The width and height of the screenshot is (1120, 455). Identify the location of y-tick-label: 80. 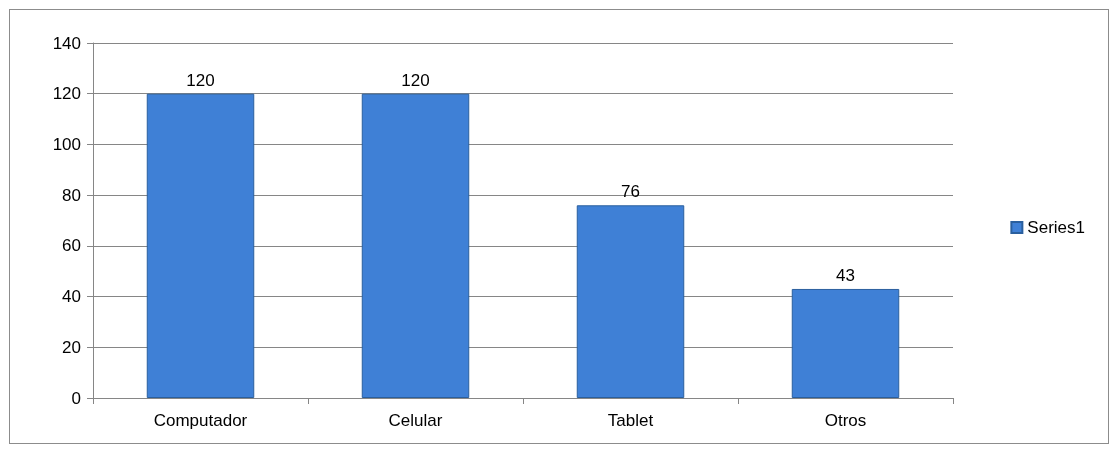
(71, 195).